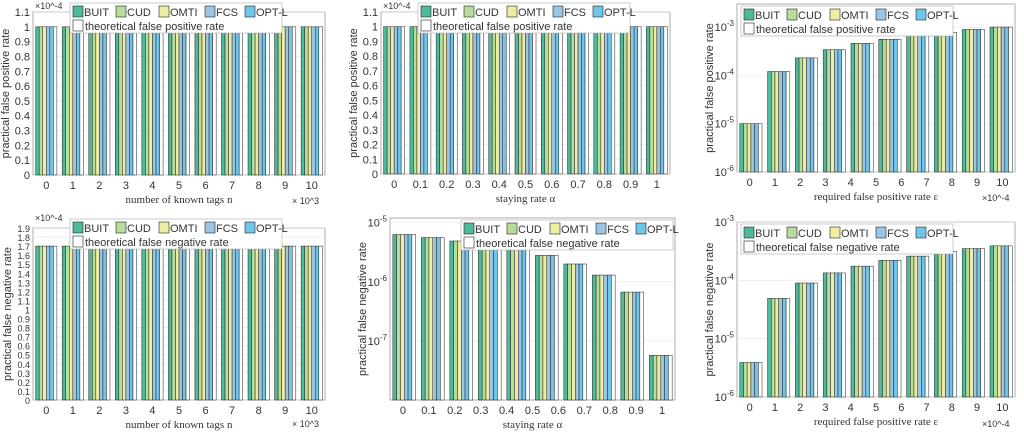 This screenshot has width=1024, height=433. I want to click on y-tick-label: 0.1, so click(370, 160).